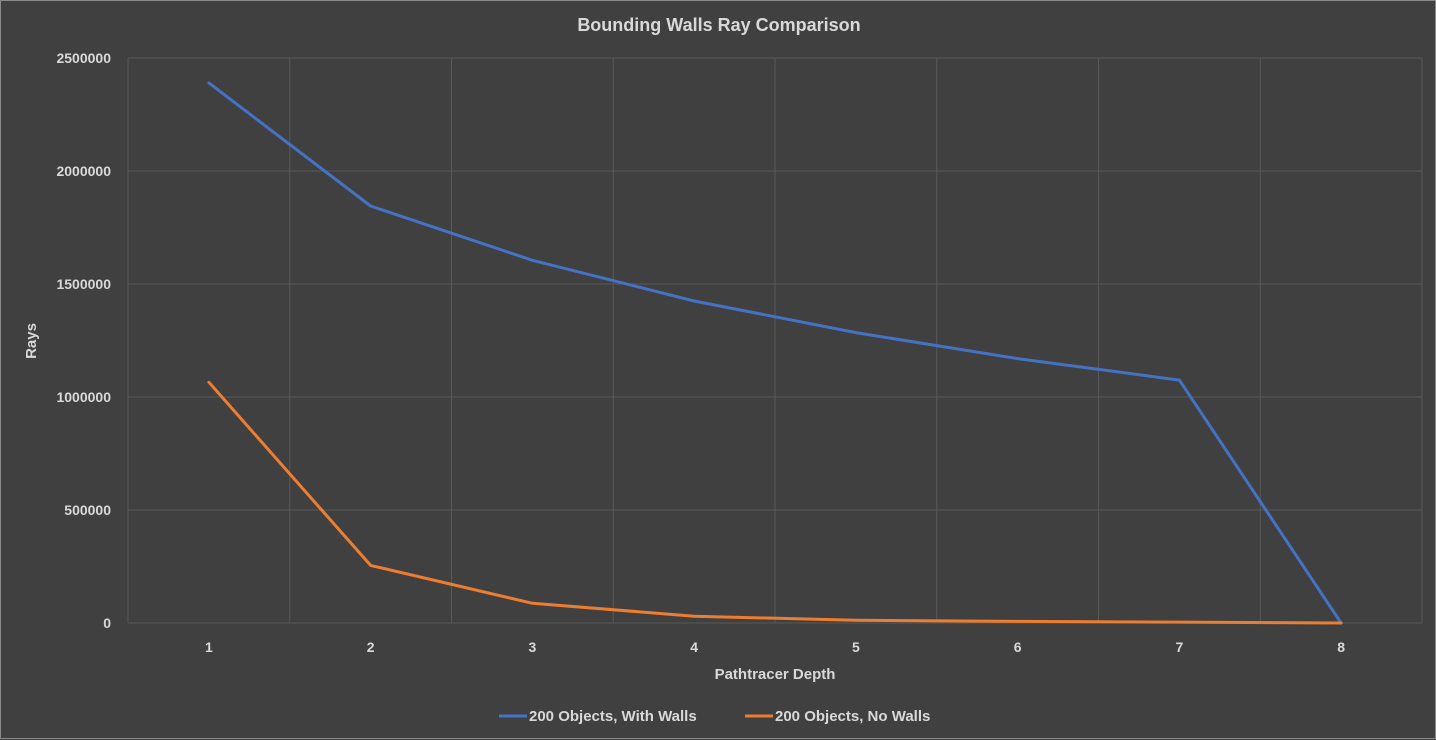  I want to click on x-axis-label: Pathtracer Depth, so click(775, 674).